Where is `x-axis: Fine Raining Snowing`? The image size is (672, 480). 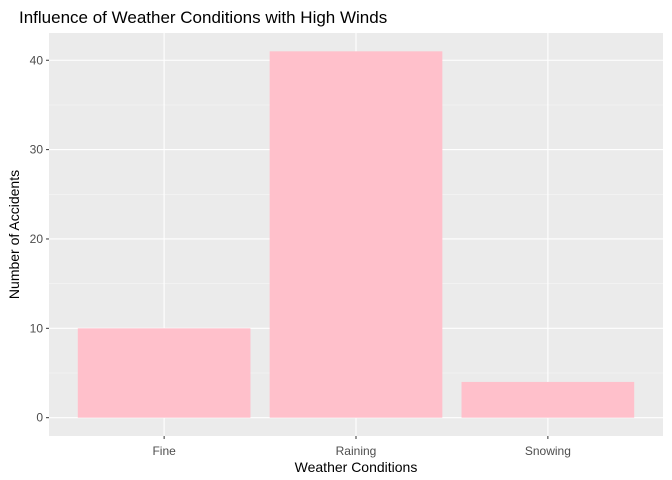
x-axis: Fine Raining Snowing is located at coordinates (361, 447).